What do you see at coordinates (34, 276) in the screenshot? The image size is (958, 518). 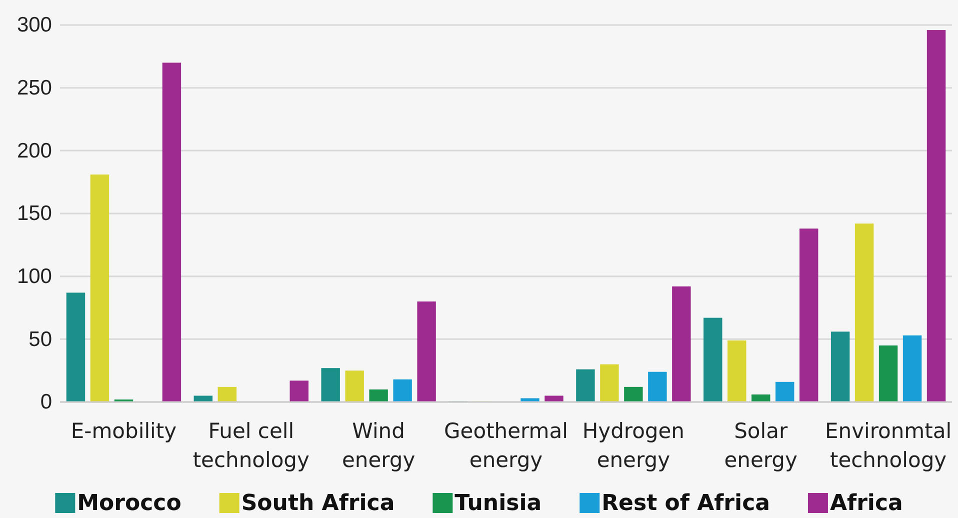 I see `y-tick-label: 100` at bounding box center [34, 276].